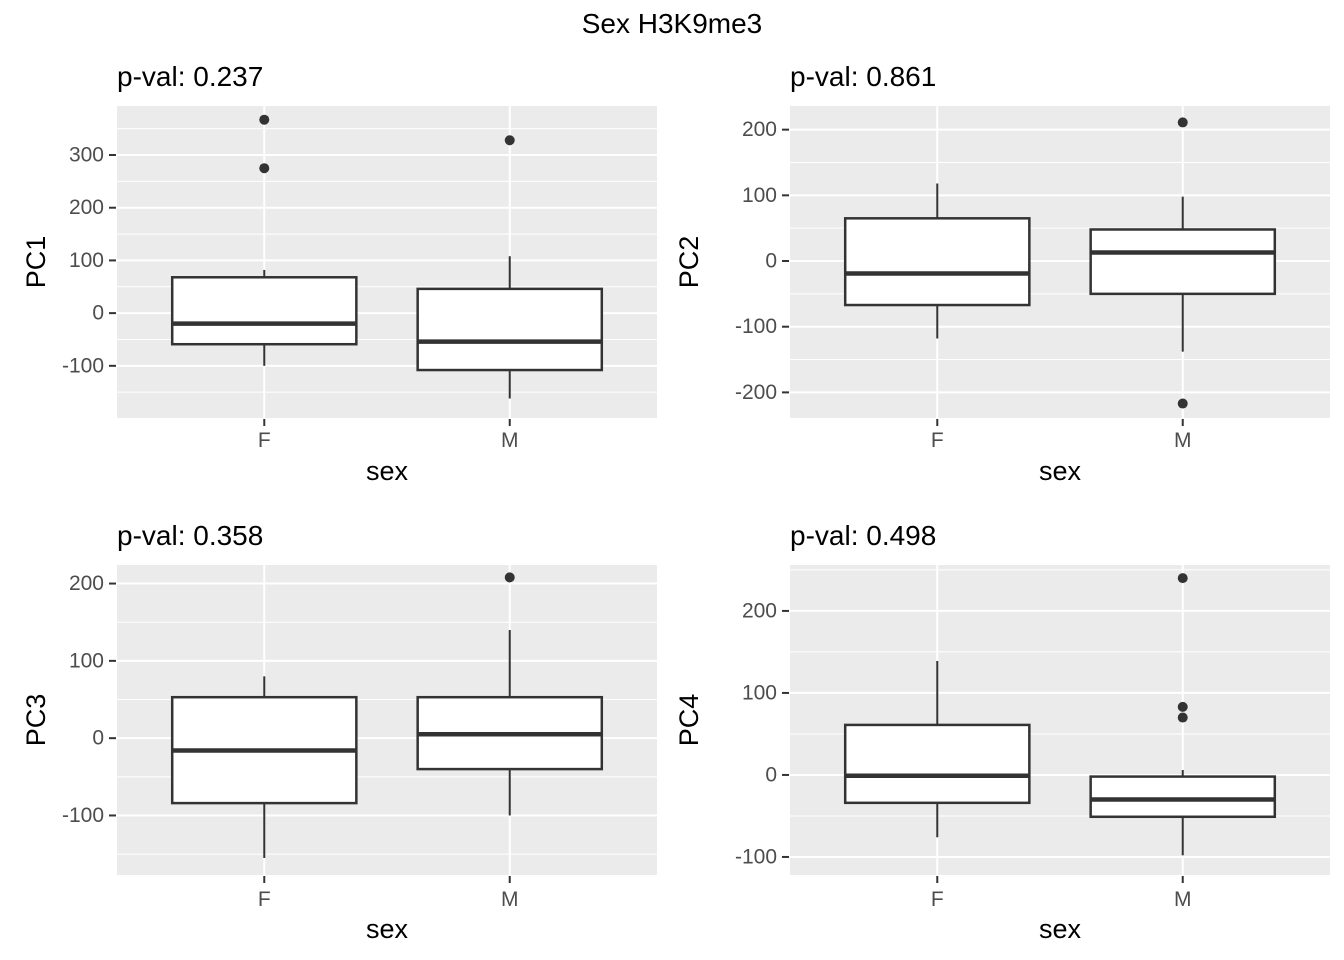  I want to click on panel-subtitle: p-val: 0.237, so click(190, 76).